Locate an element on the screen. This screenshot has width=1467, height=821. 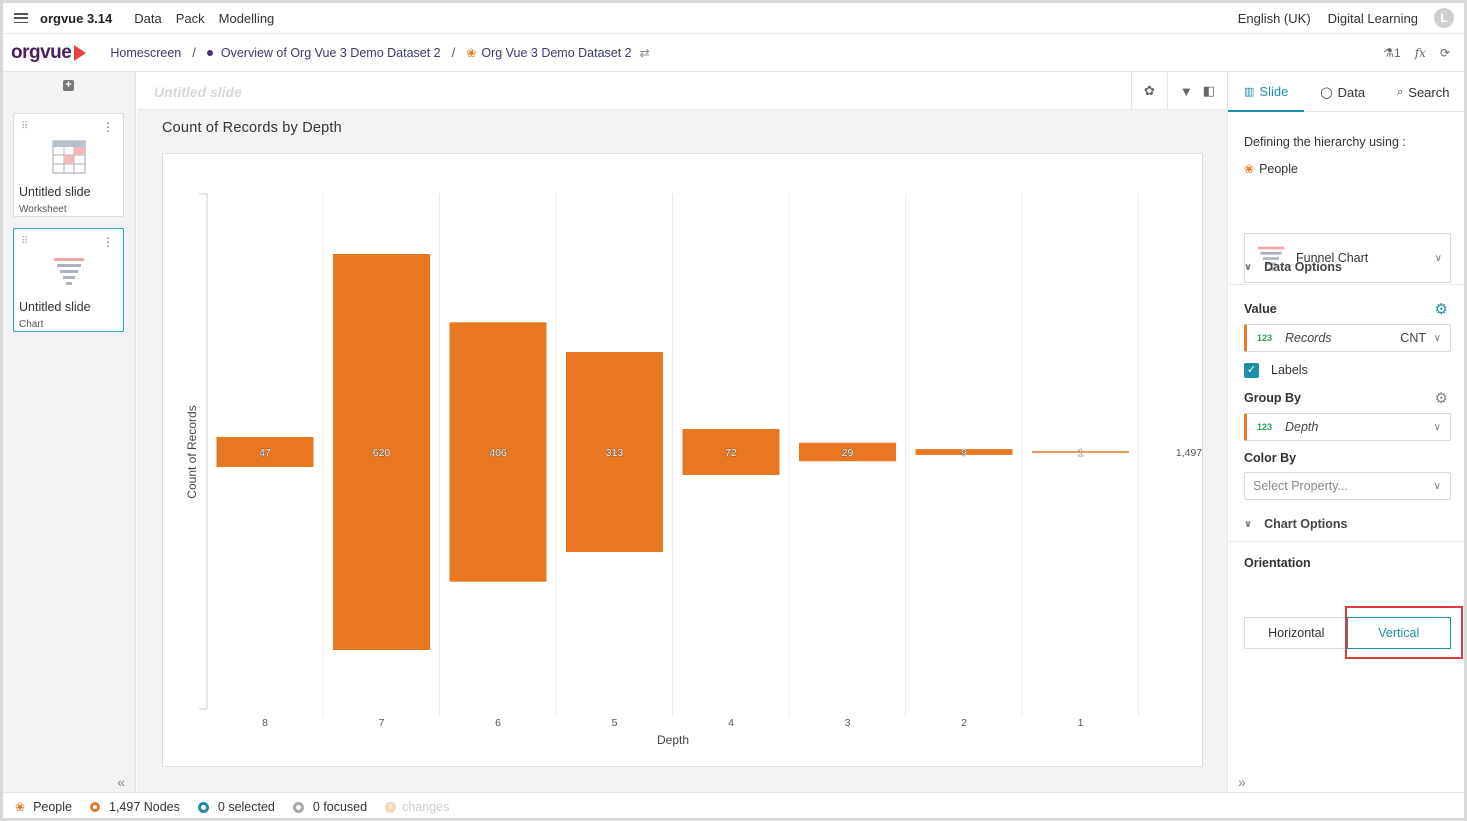
status-changes-label: changes is located at coordinates (426, 807).